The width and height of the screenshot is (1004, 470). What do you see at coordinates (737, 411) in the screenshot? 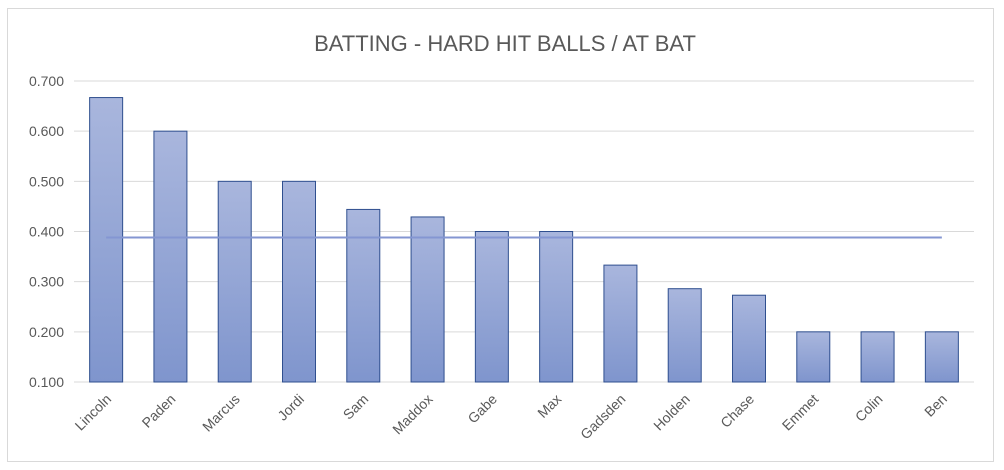
I see `x-category-label: Chase` at bounding box center [737, 411].